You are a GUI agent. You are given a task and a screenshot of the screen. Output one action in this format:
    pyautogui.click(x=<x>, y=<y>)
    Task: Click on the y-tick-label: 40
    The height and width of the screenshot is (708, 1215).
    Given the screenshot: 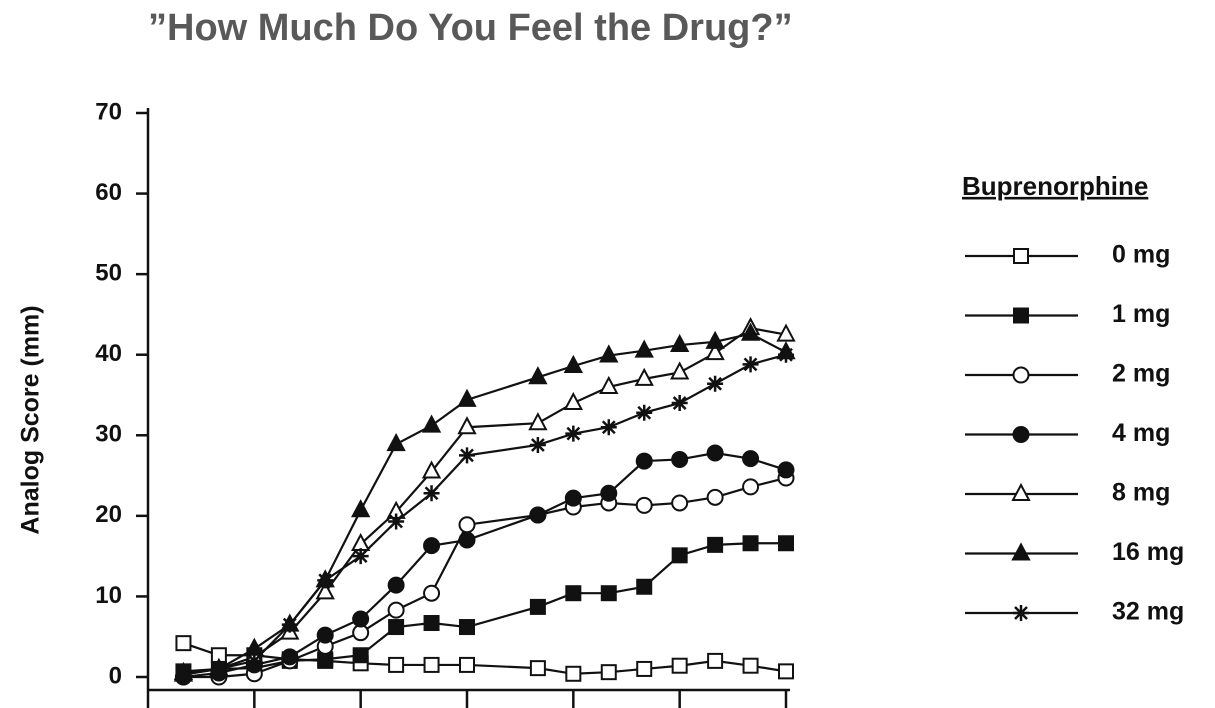 What is the action you would take?
    pyautogui.click(x=108, y=353)
    